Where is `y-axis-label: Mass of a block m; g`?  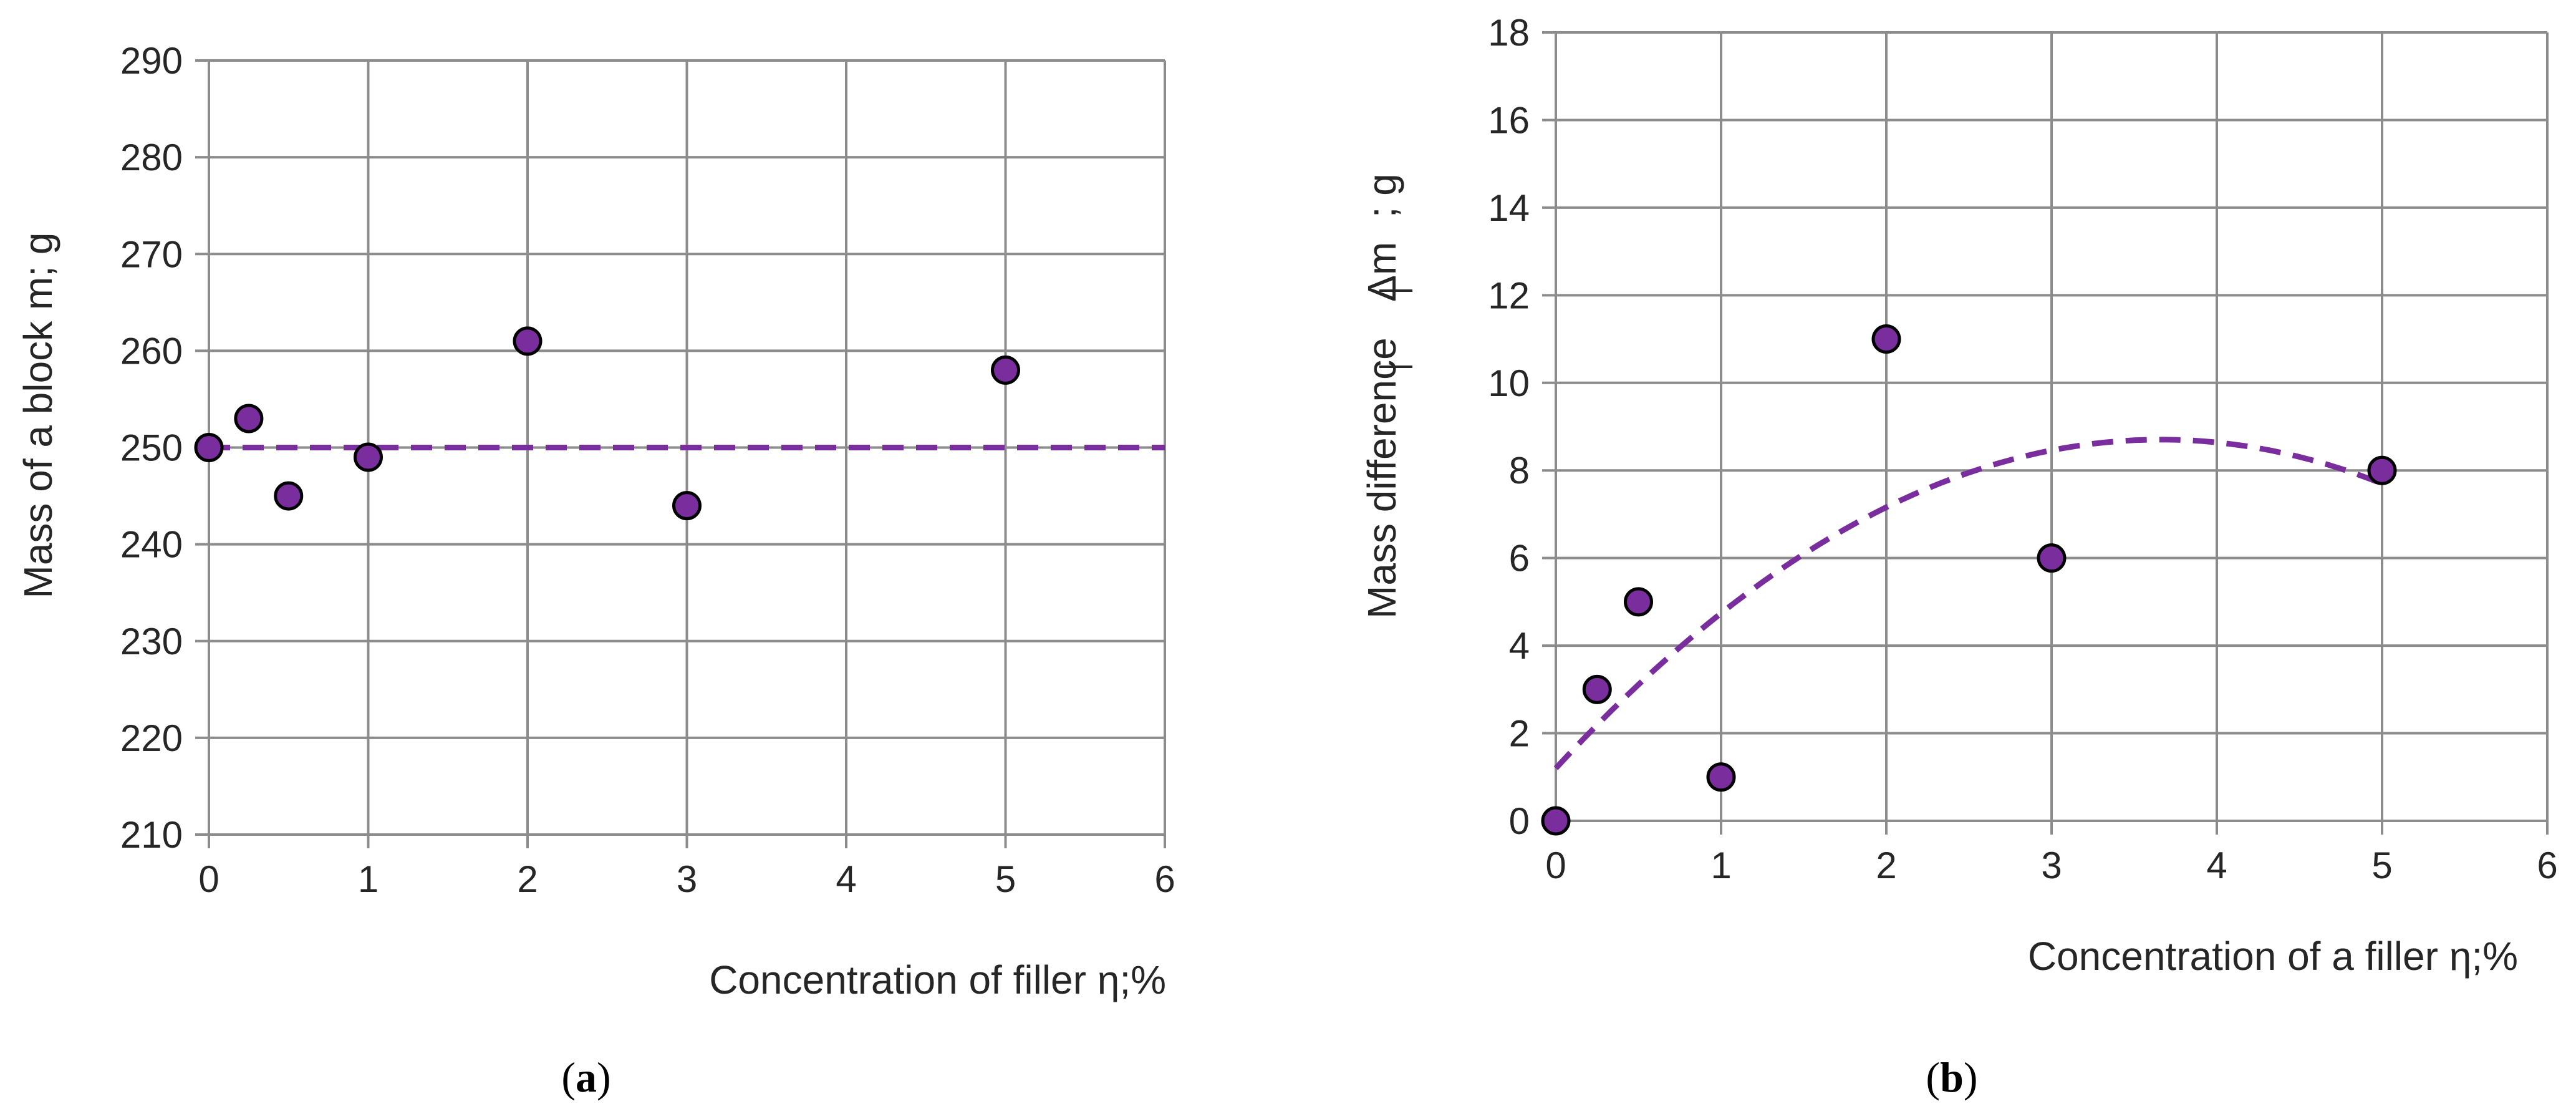 y-axis-label: Mass of a block m; g is located at coordinates (38, 416).